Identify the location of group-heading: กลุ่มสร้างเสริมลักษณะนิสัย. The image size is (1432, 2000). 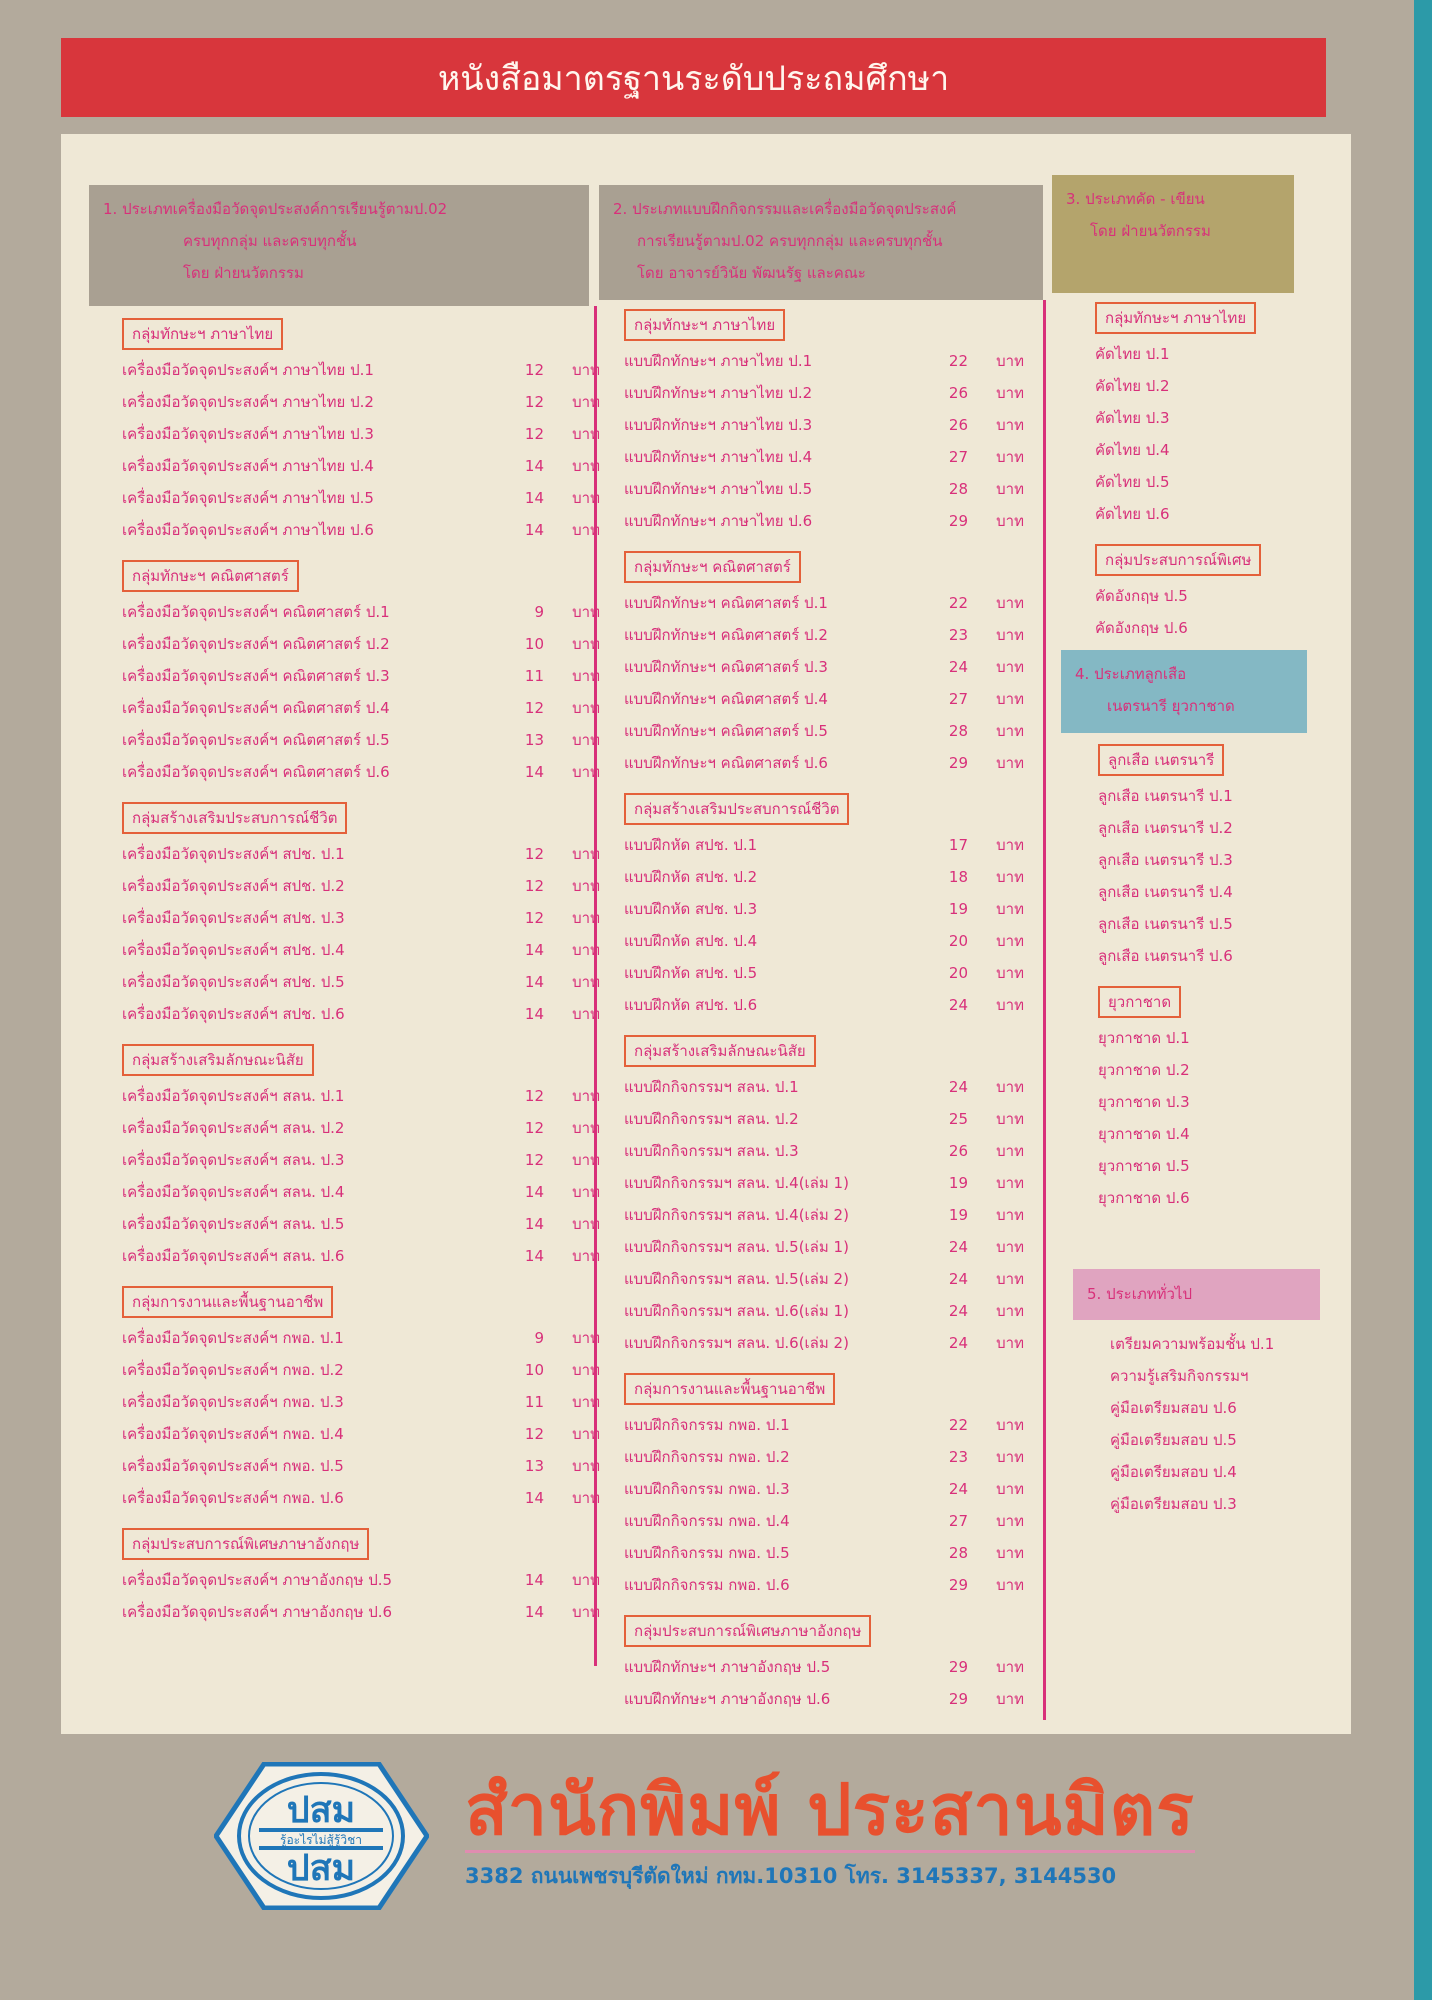
(720, 1051).